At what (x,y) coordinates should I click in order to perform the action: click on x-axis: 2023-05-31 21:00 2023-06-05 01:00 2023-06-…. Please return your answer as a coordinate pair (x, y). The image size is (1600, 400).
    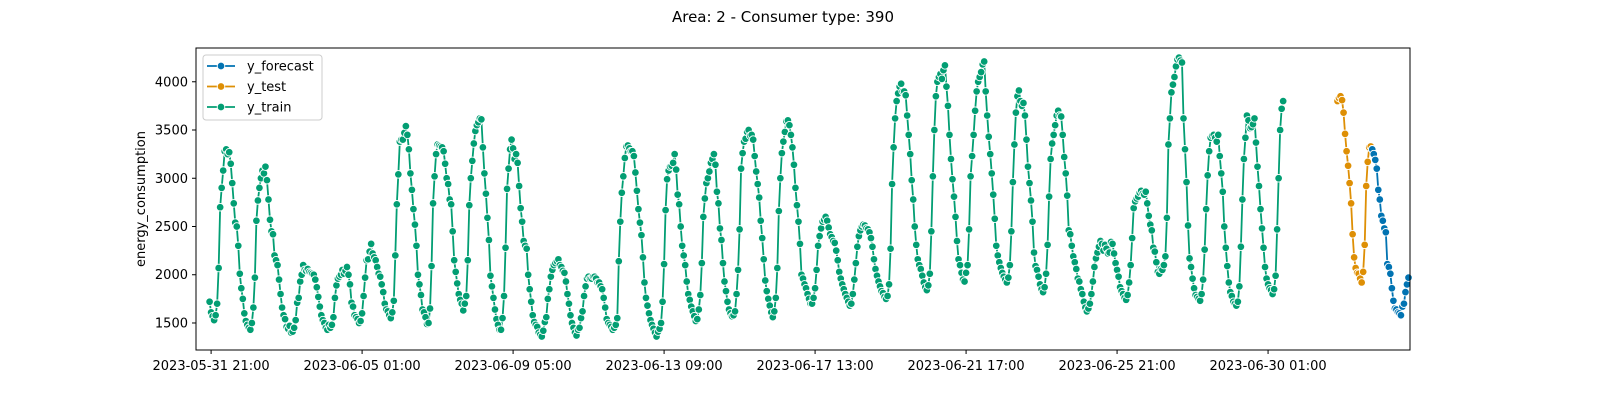
    Looking at the image, I should click on (740, 362).